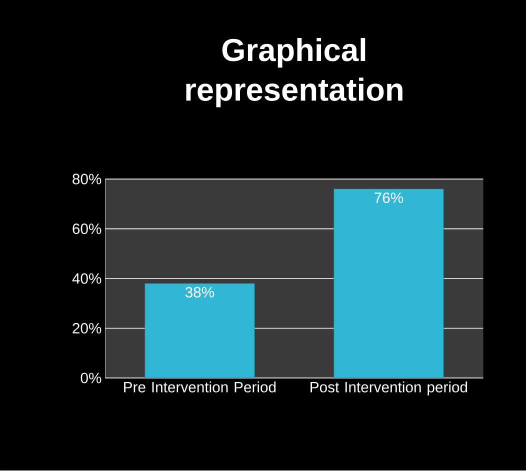  What do you see at coordinates (200, 387) in the screenshot?
I see `x-tick-label: Pre Intervention Period` at bounding box center [200, 387].